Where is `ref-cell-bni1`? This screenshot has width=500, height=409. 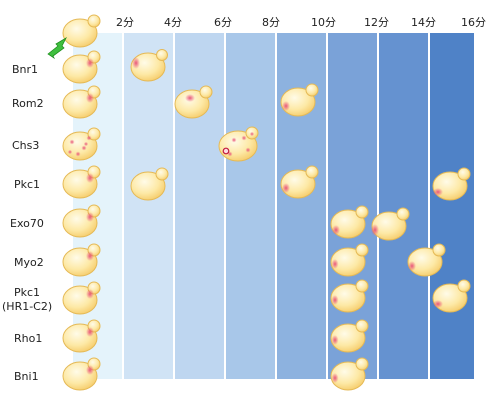 ref-cell-bni1 is located at coordinates (81, 374).